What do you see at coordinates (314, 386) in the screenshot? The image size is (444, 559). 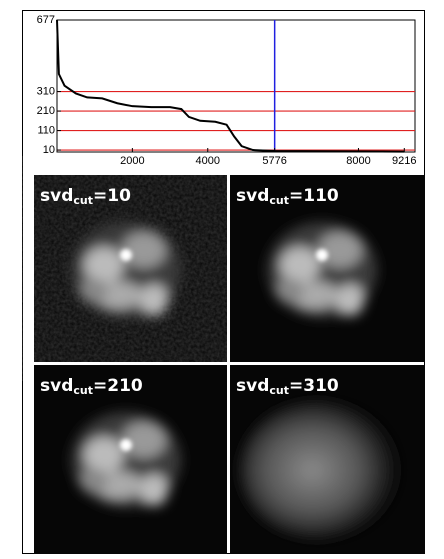 I see `label-value: =310` at bounding box center [314, 386].